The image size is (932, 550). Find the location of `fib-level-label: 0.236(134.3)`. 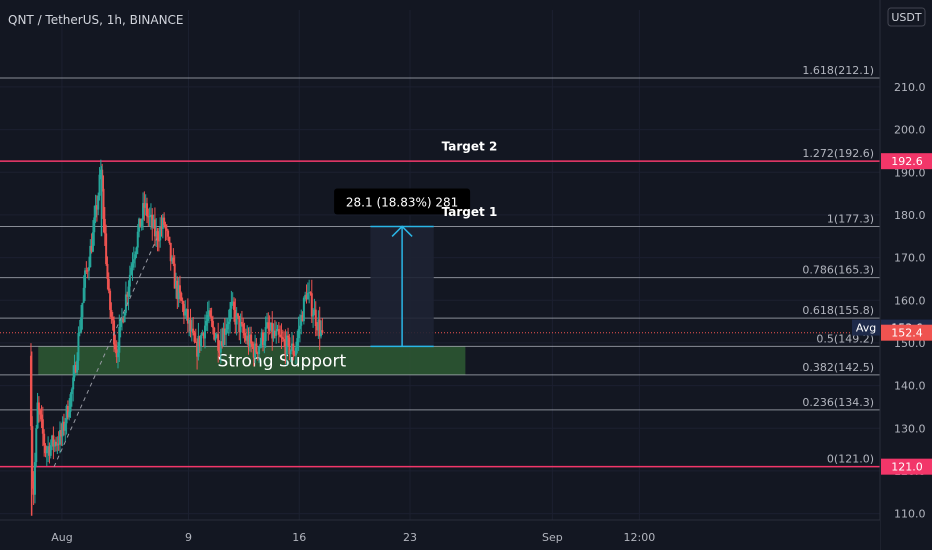

fib-level-label: 0.236(134.3) is located at coordinates (838, 402).